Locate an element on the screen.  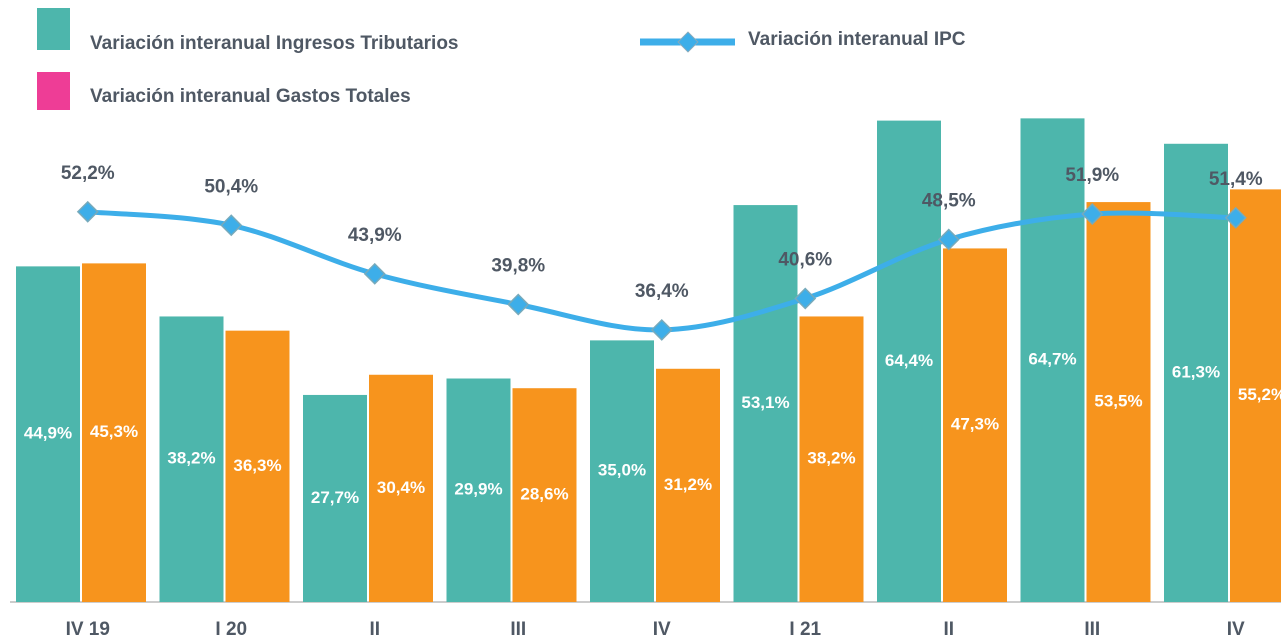
line-value-label: 51,4% is located at coordinates (1236, 179).